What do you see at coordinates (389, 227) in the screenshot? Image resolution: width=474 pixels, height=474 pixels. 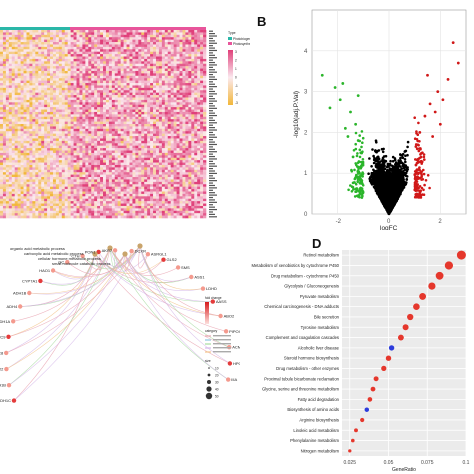 I see `x-axis-label: logFC` at bounding box center [389, 227].